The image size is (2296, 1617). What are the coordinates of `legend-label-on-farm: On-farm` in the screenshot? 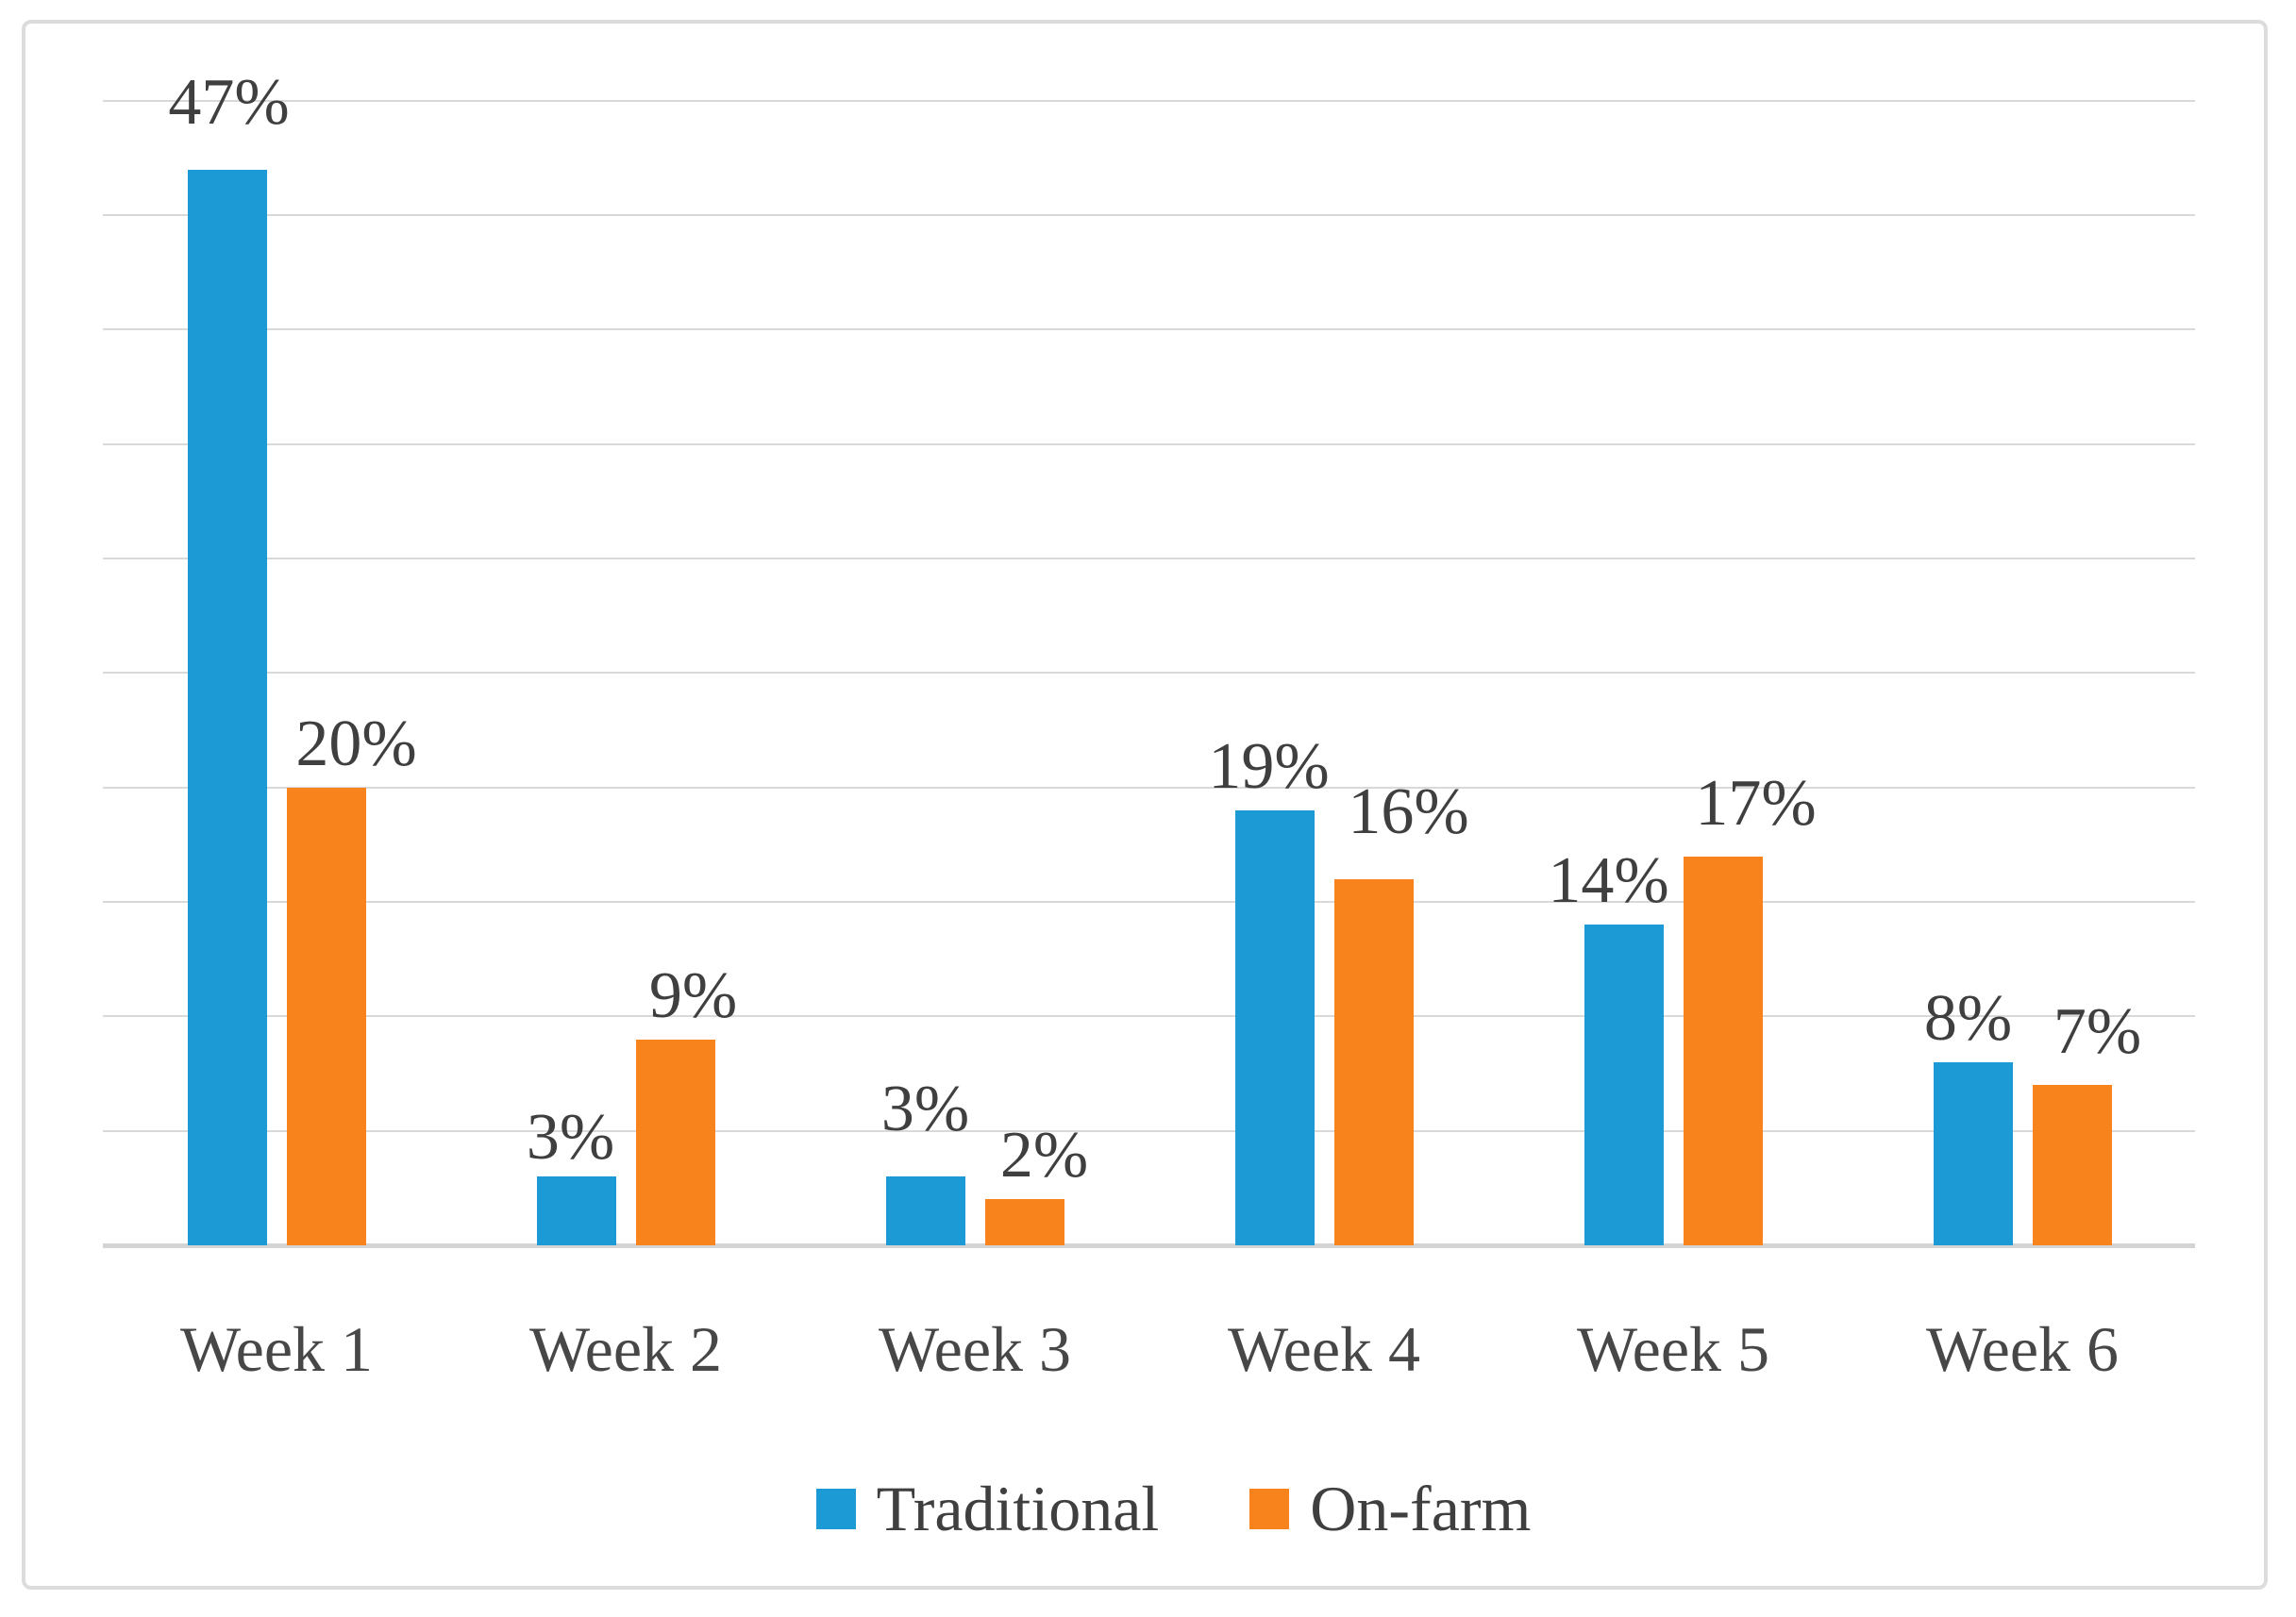 It's located at (1421, 1508).